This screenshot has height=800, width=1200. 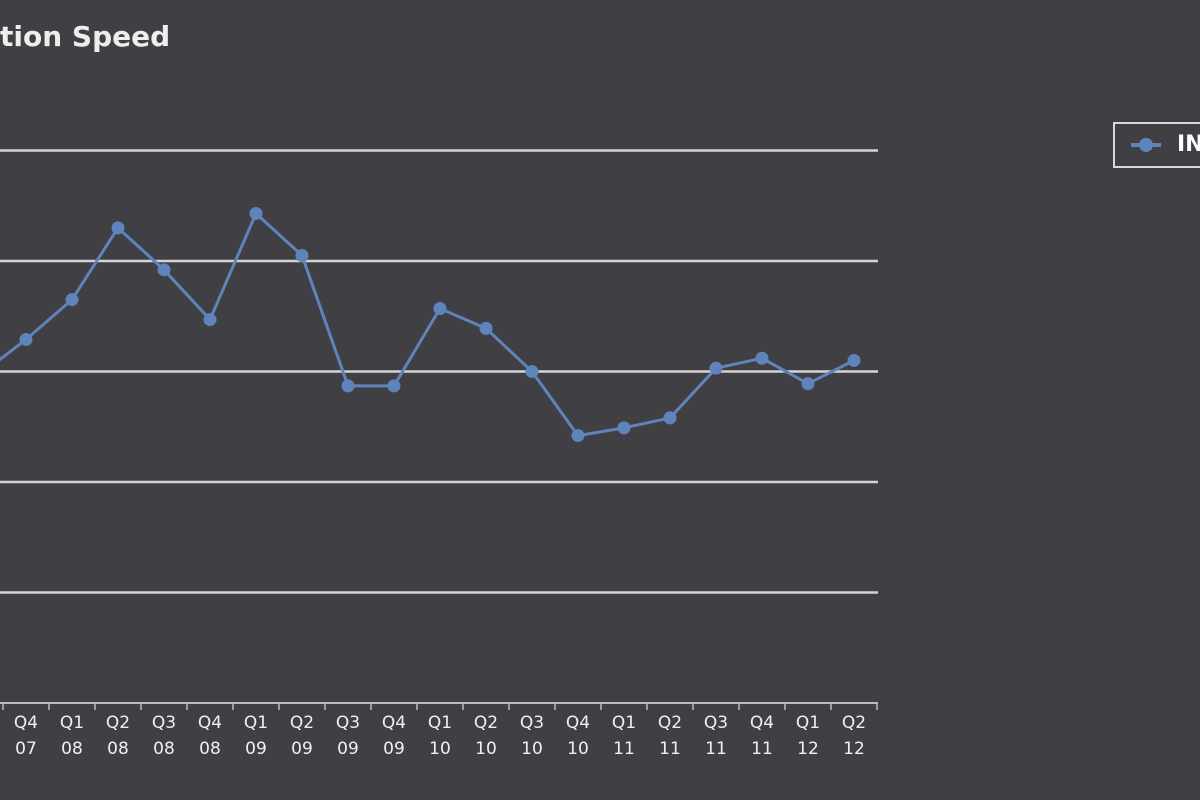 What do you see at coordinates (394, 736) in the screenshot?
I see `x-tick-label: Q4 09` at bounding box center [394, 736].